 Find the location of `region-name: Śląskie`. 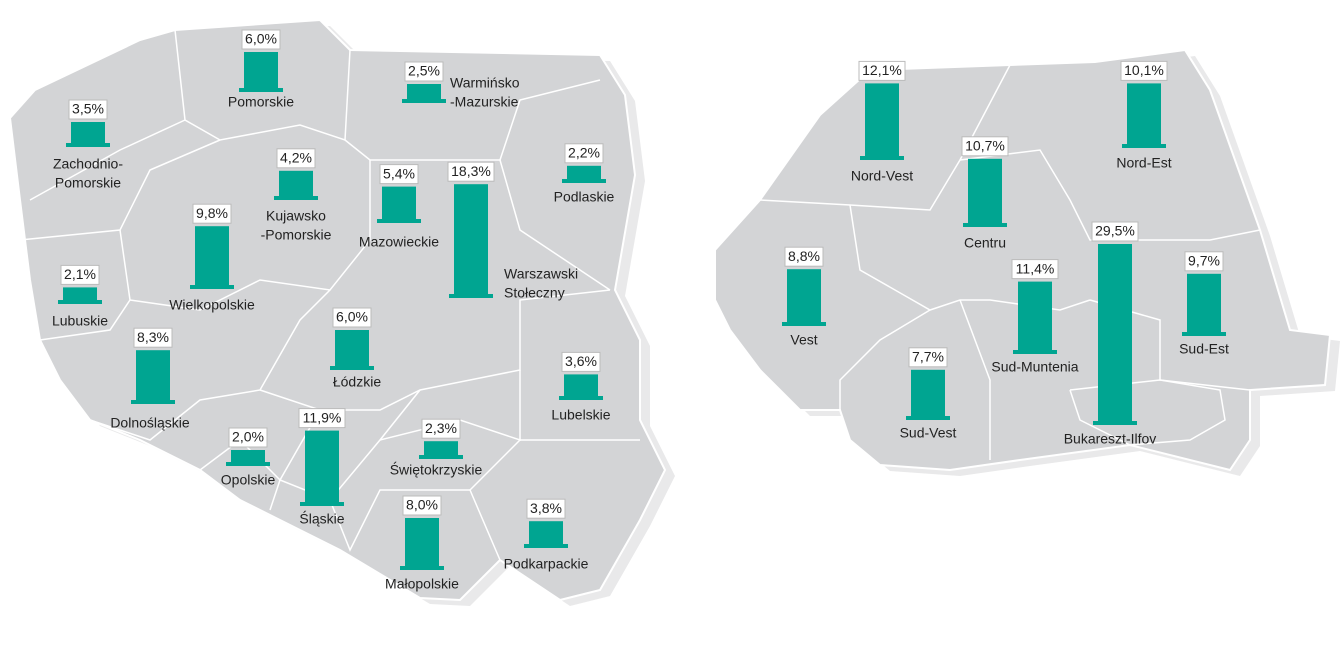

region-name: Śląskie is located at coordinates (321, 518).